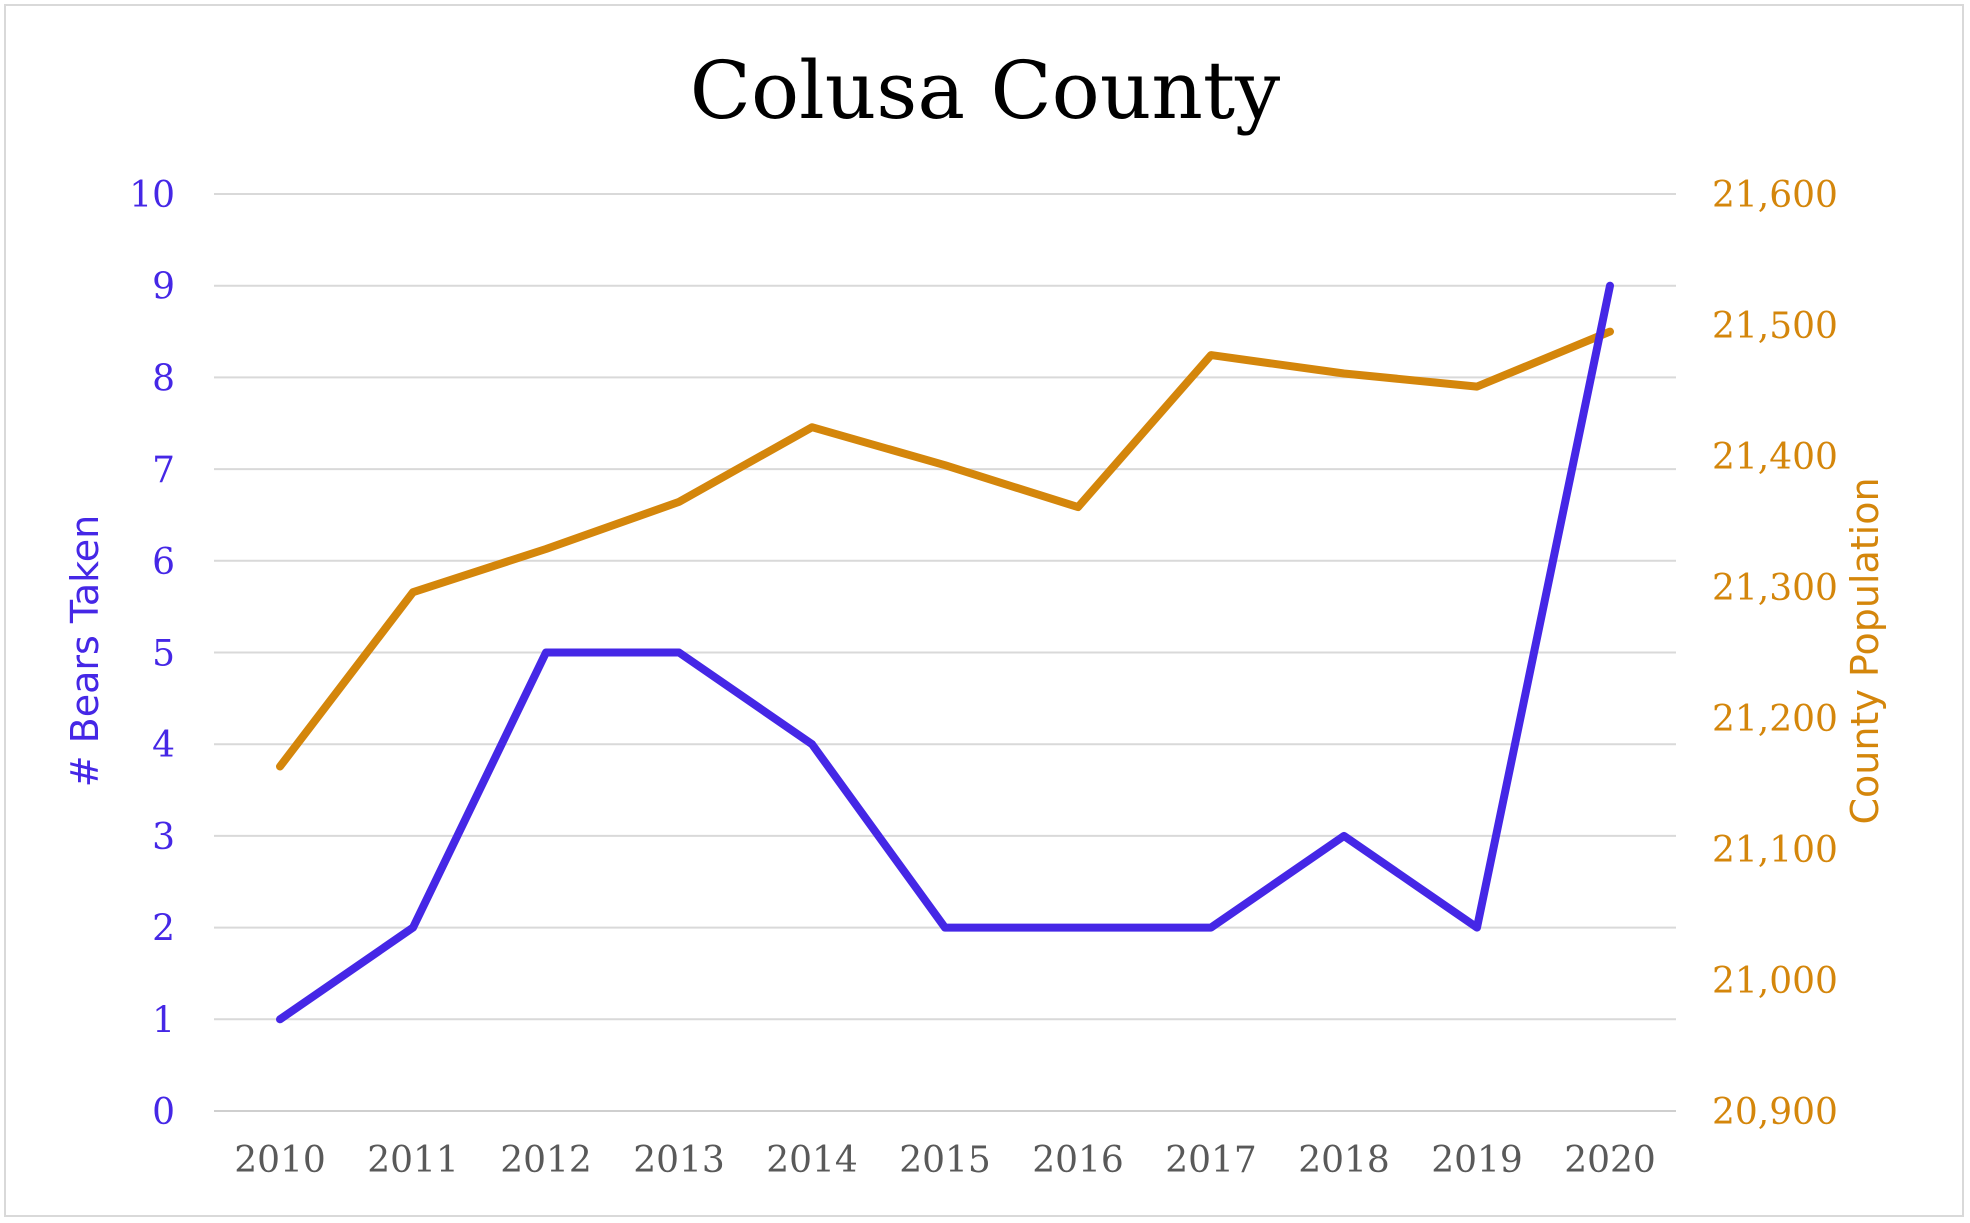  I want to click on x-tick-label: 2011, so click(413, 1160).